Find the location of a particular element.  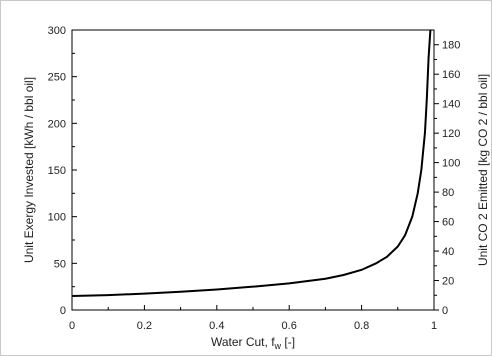

y2-tick-label: 60 is located at coordinates (448, 223).